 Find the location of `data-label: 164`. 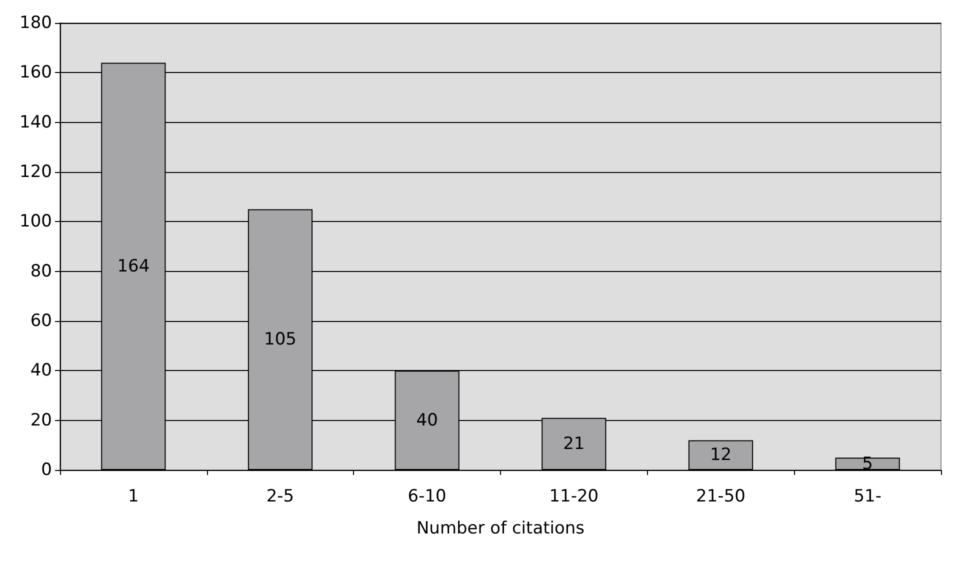

data-label: 164 is located at coordinates (133, 266).